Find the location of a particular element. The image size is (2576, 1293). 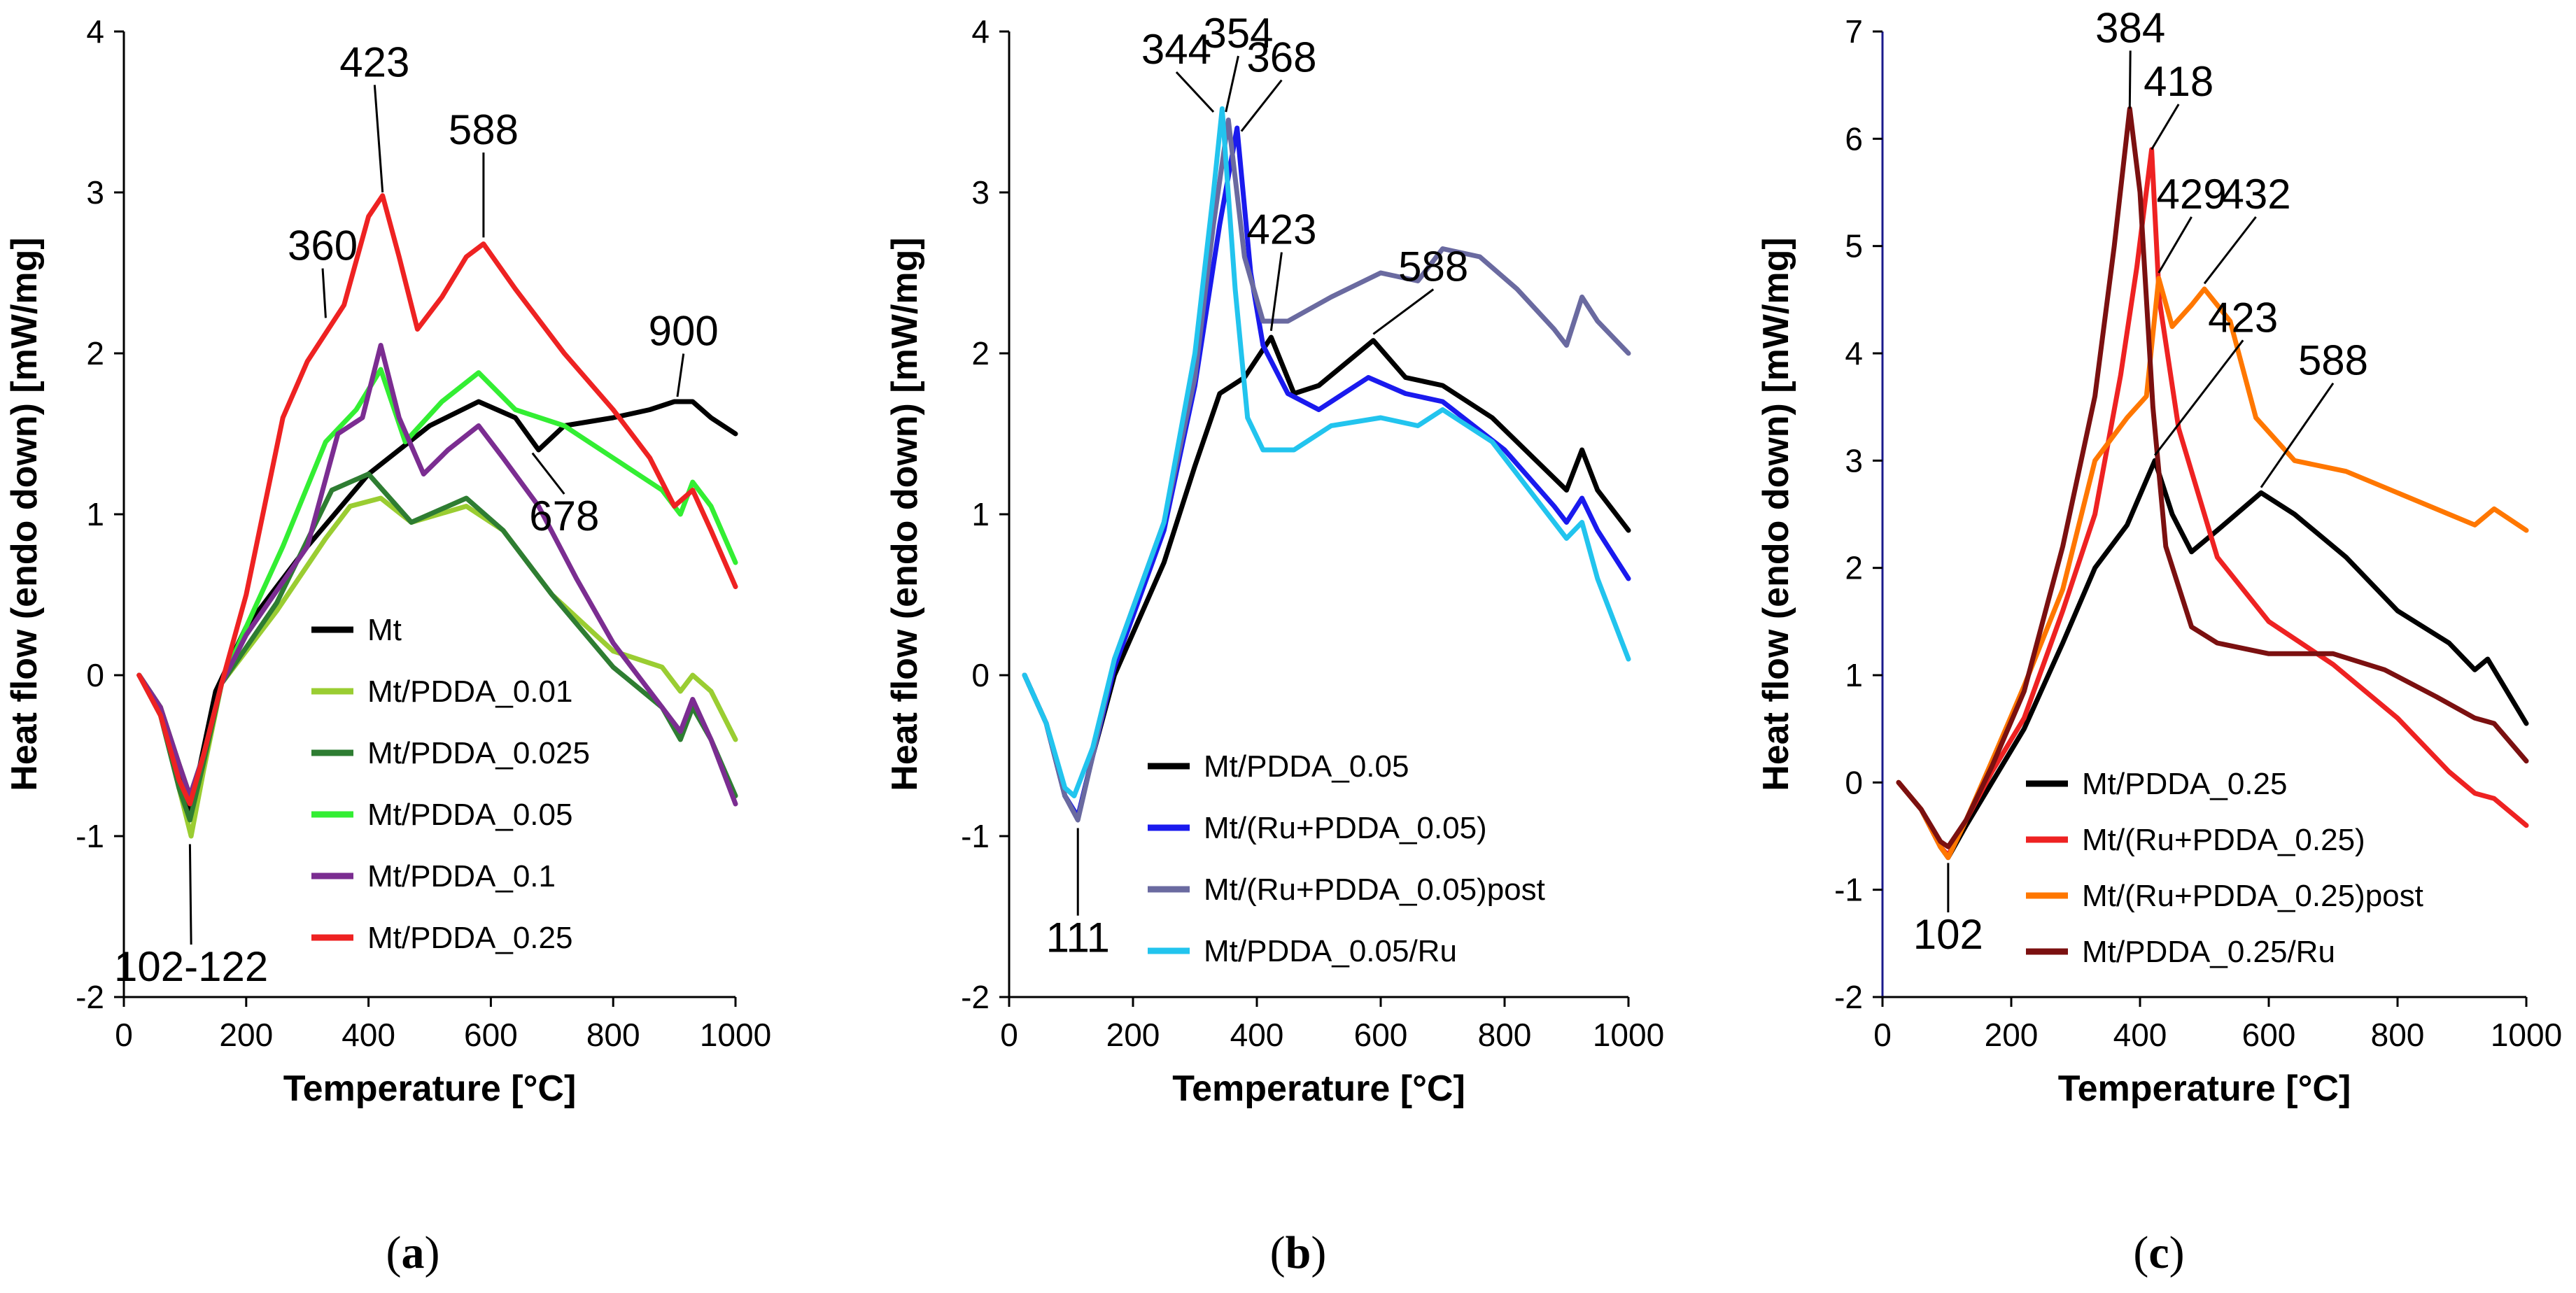

panel-b-x-tick-label: 600 is located at coordinates (1381, 1035).